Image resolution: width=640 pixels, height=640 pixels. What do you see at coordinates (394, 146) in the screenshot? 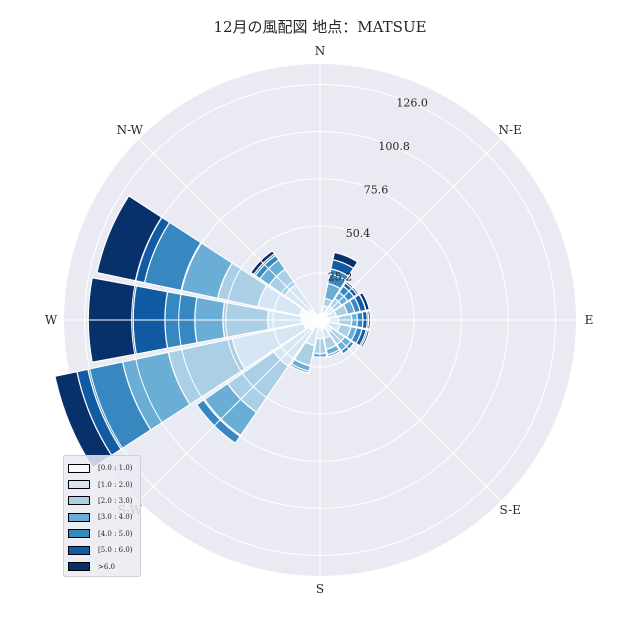
I see `radial-tick-label: 100.8` at bounding box center [394, 146].